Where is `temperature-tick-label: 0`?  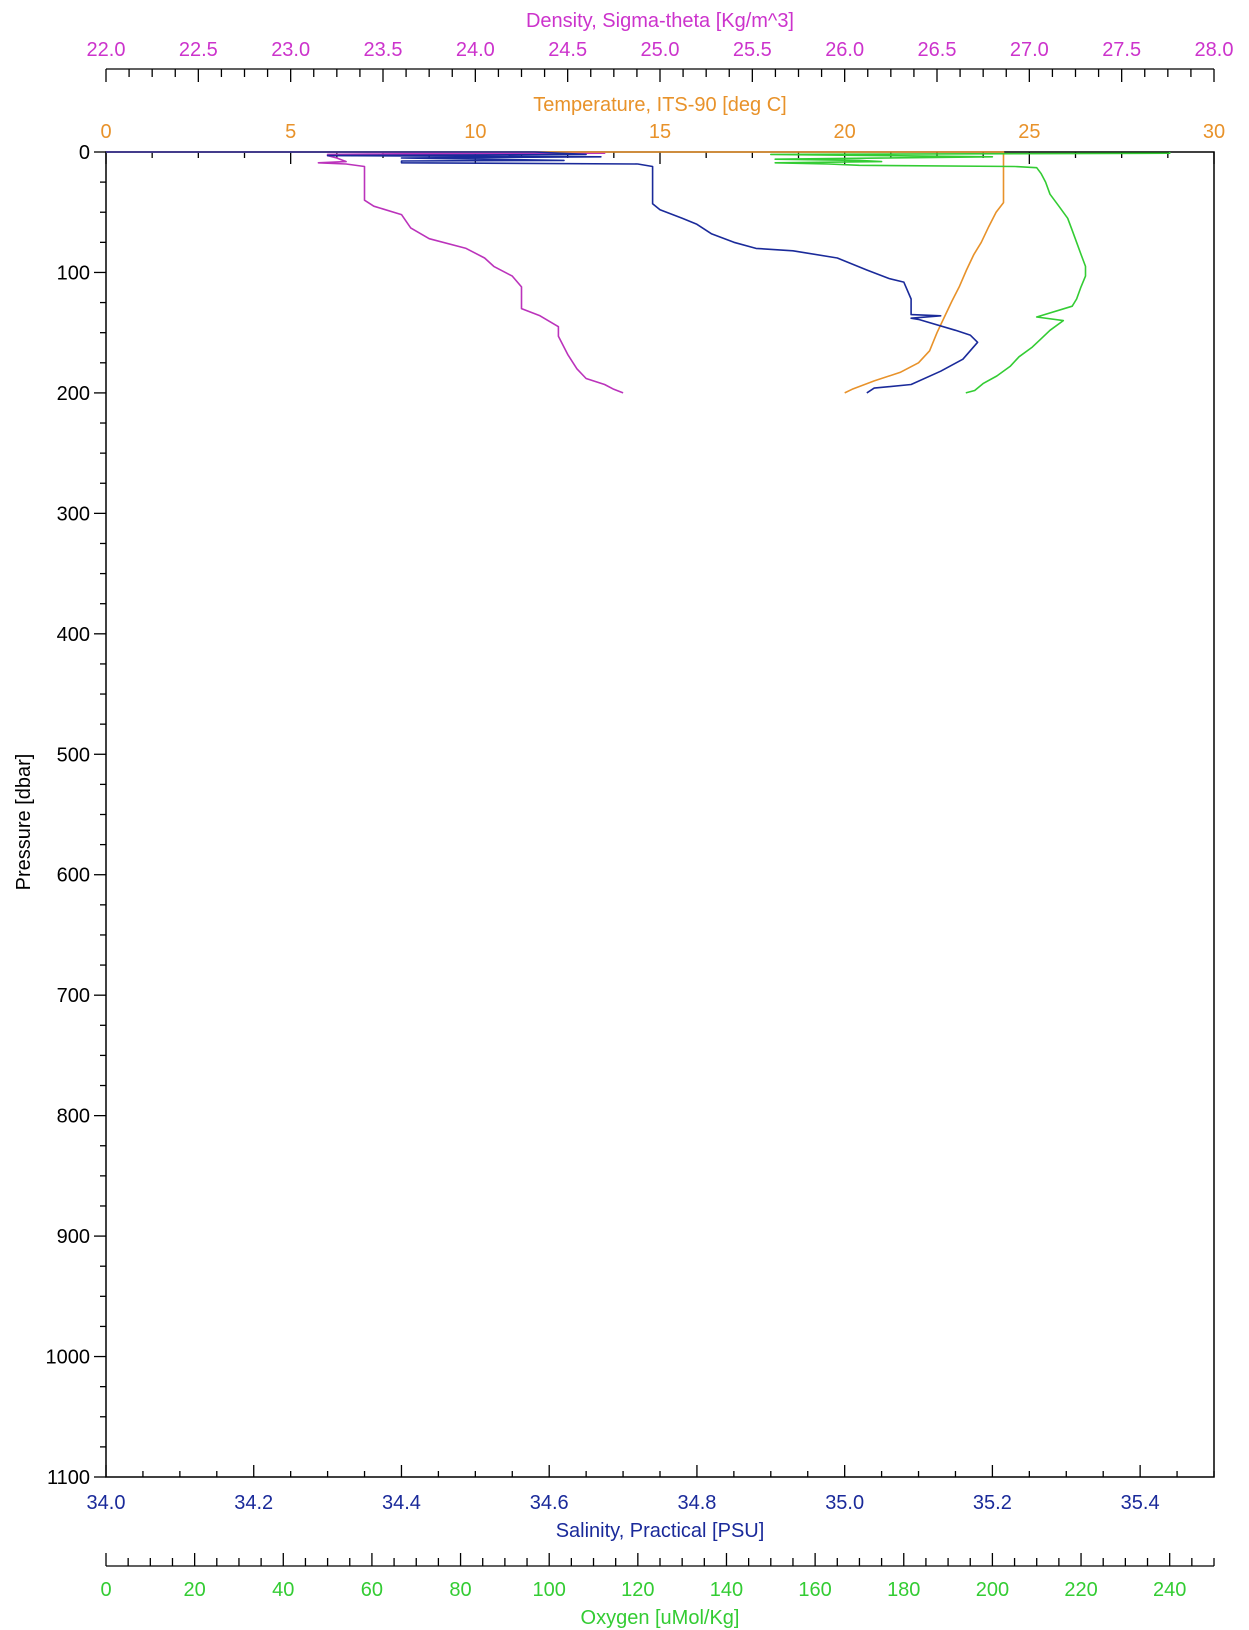 temperature-tick-label: 0 is located at coordinates (105, 132).